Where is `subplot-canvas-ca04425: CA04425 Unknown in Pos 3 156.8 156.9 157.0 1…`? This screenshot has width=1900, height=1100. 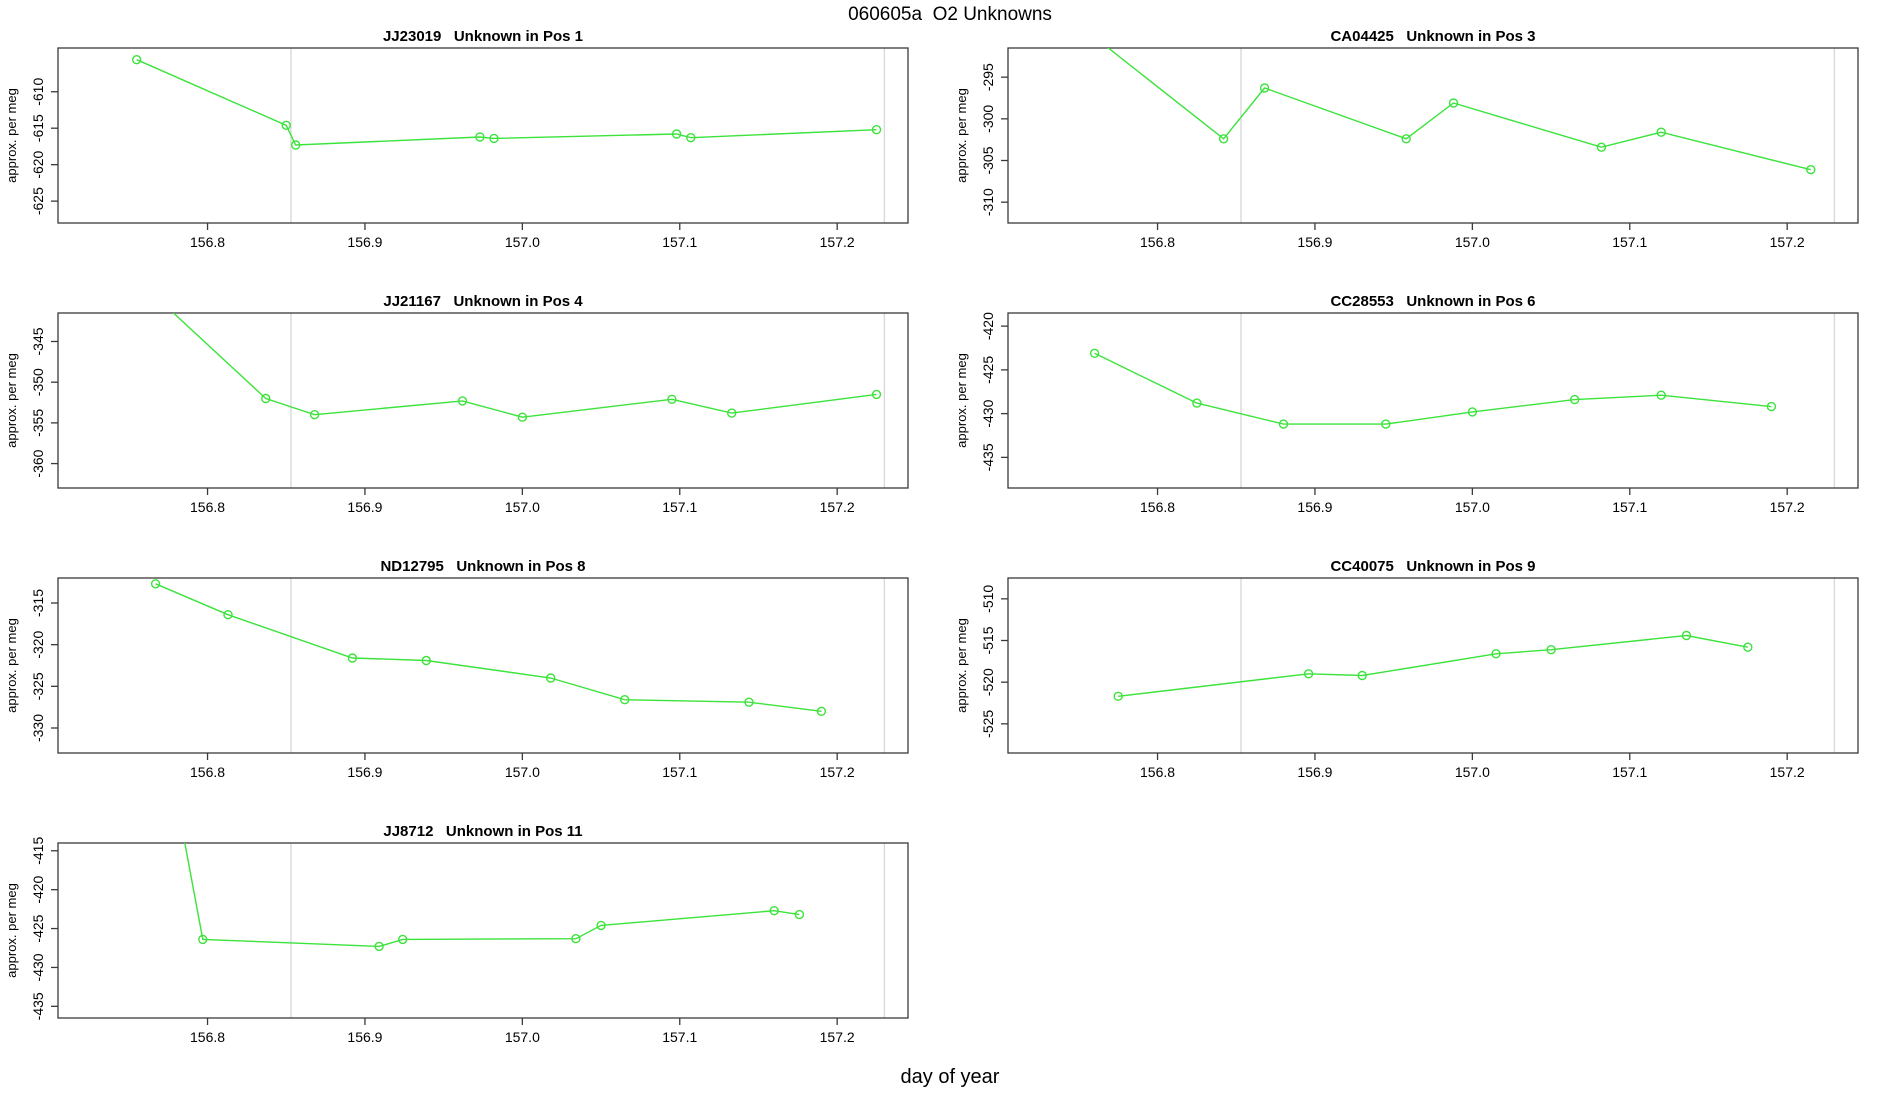
subplot-canvas-ca04425: CA04425 Unknown in Pos 3 156.8 156.9 157.0 1… is located at coordinates (1406, 139).